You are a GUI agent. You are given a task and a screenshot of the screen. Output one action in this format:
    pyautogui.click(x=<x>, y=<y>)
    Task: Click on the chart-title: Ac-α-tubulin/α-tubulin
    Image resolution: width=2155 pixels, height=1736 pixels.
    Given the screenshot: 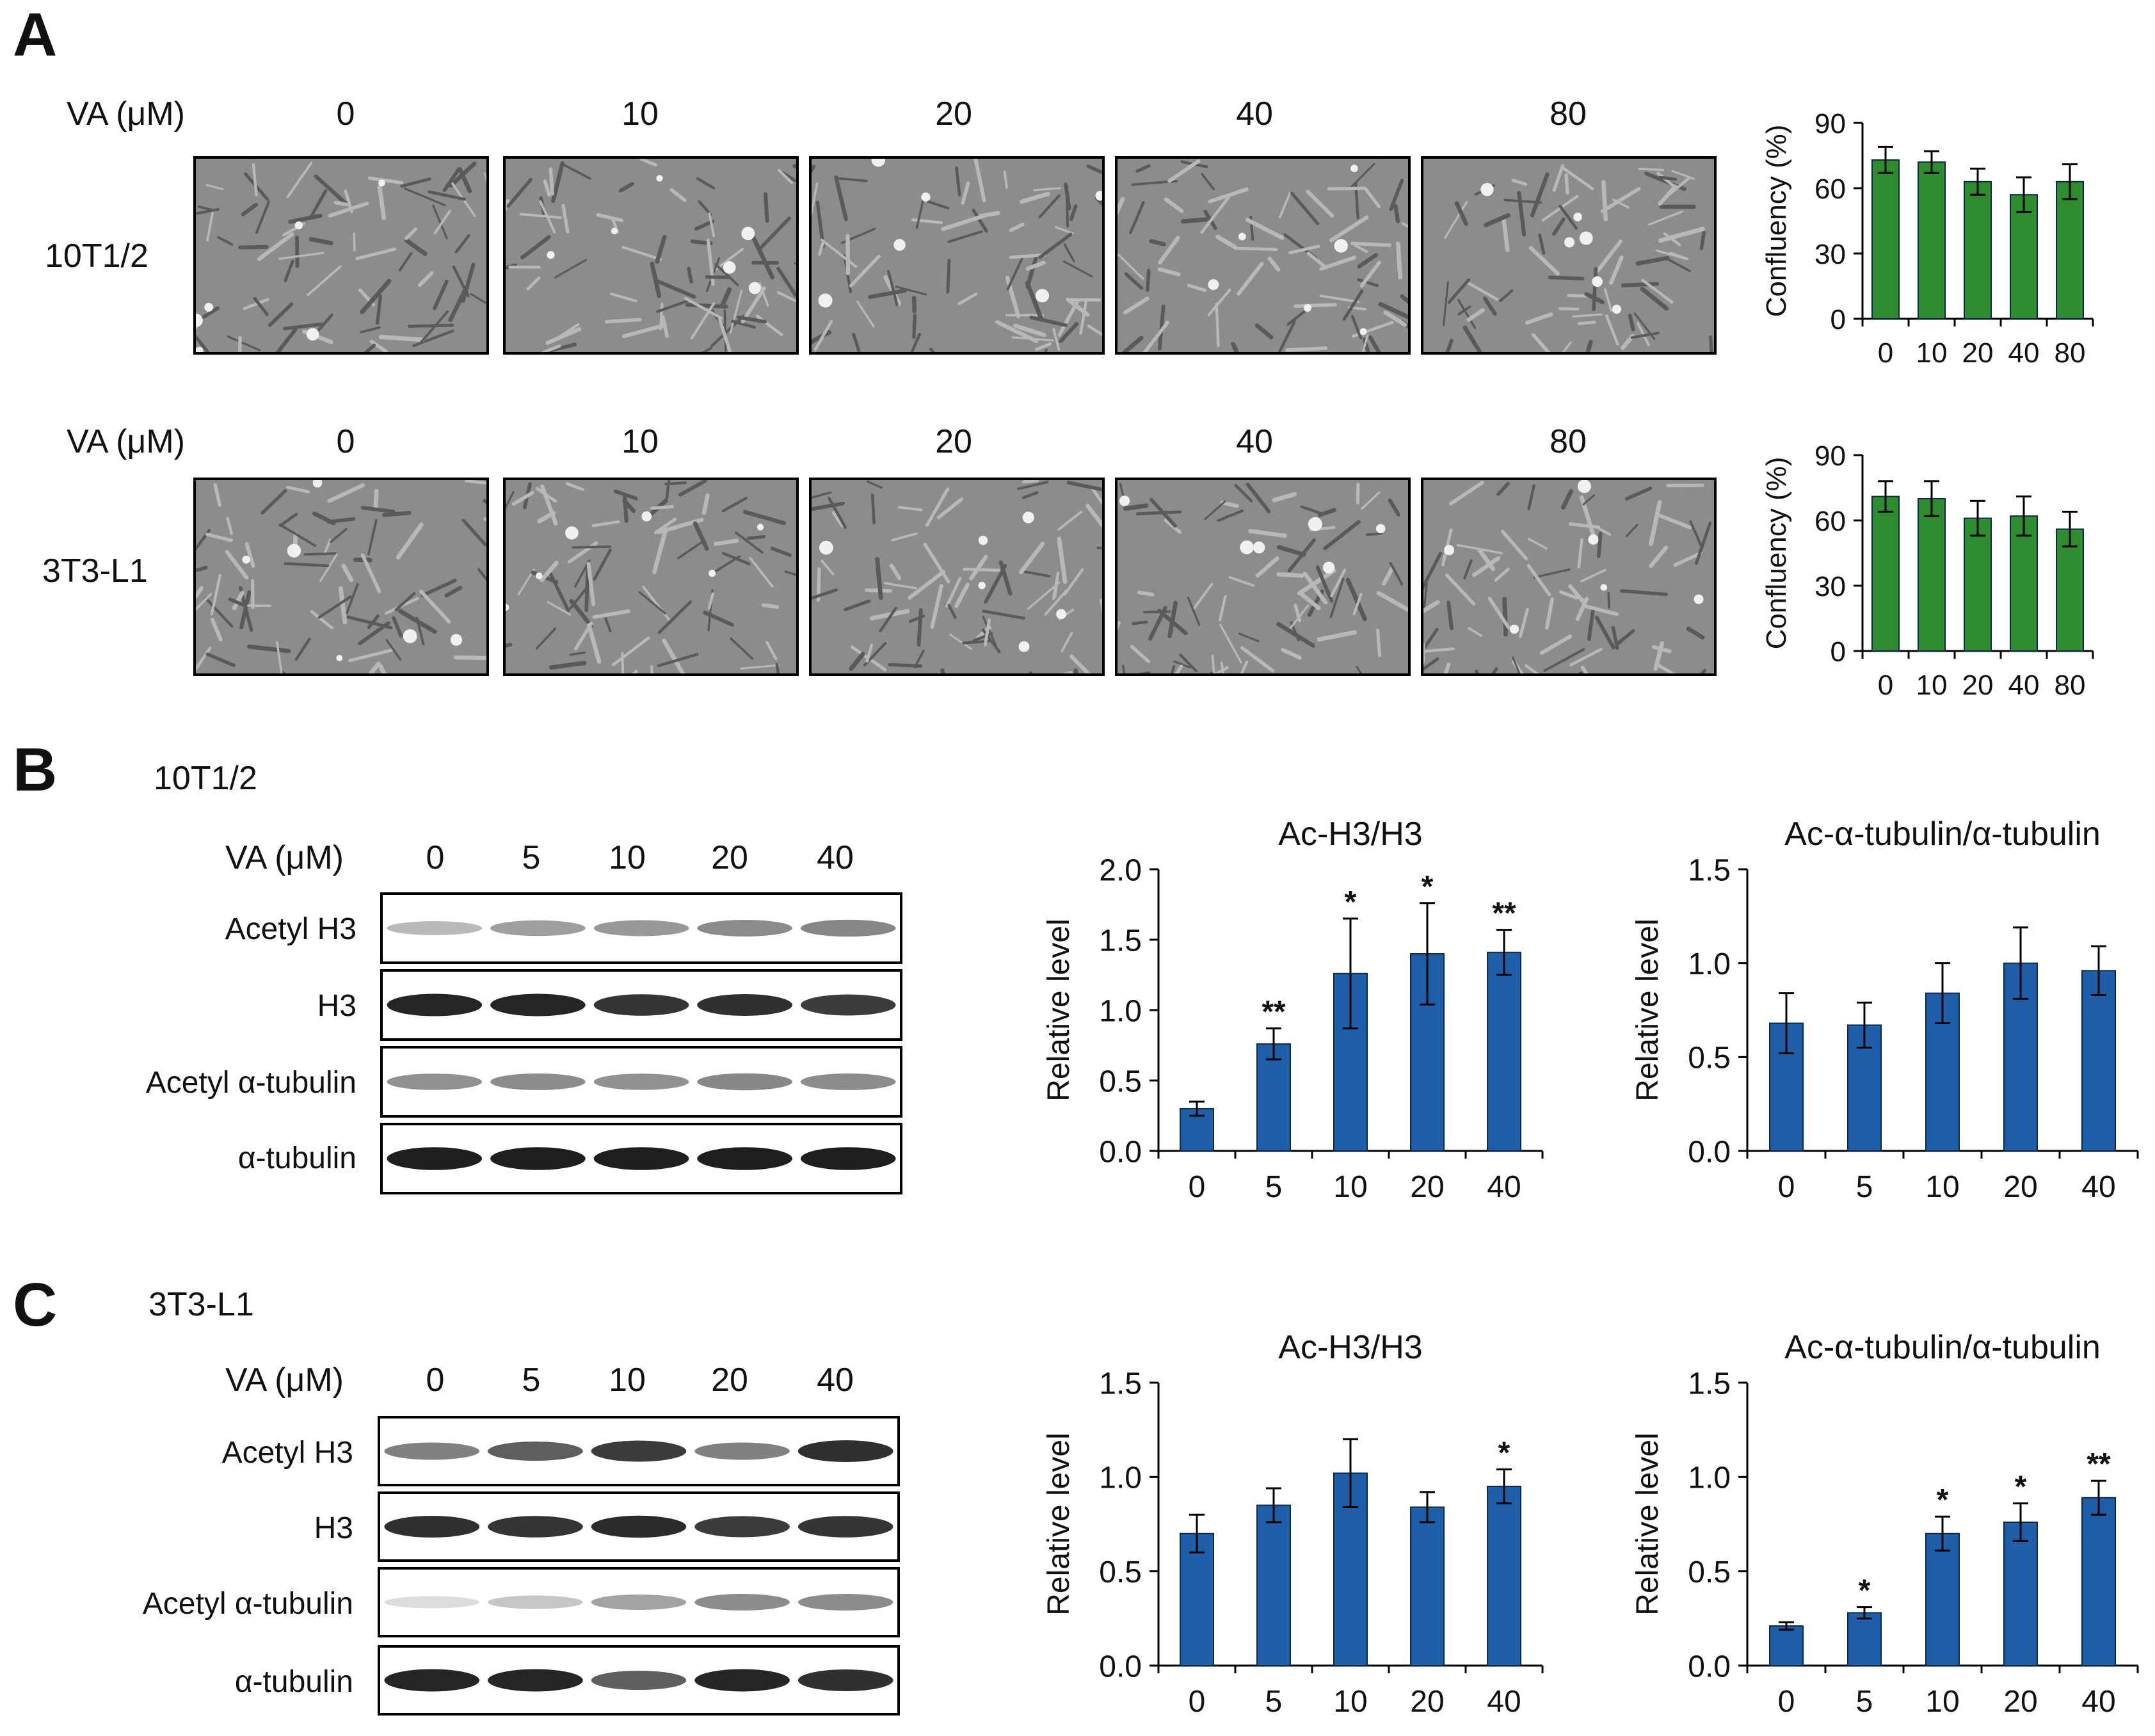 What is the action you would take?
    pyautogui.click(x=1943, y=1347)
    